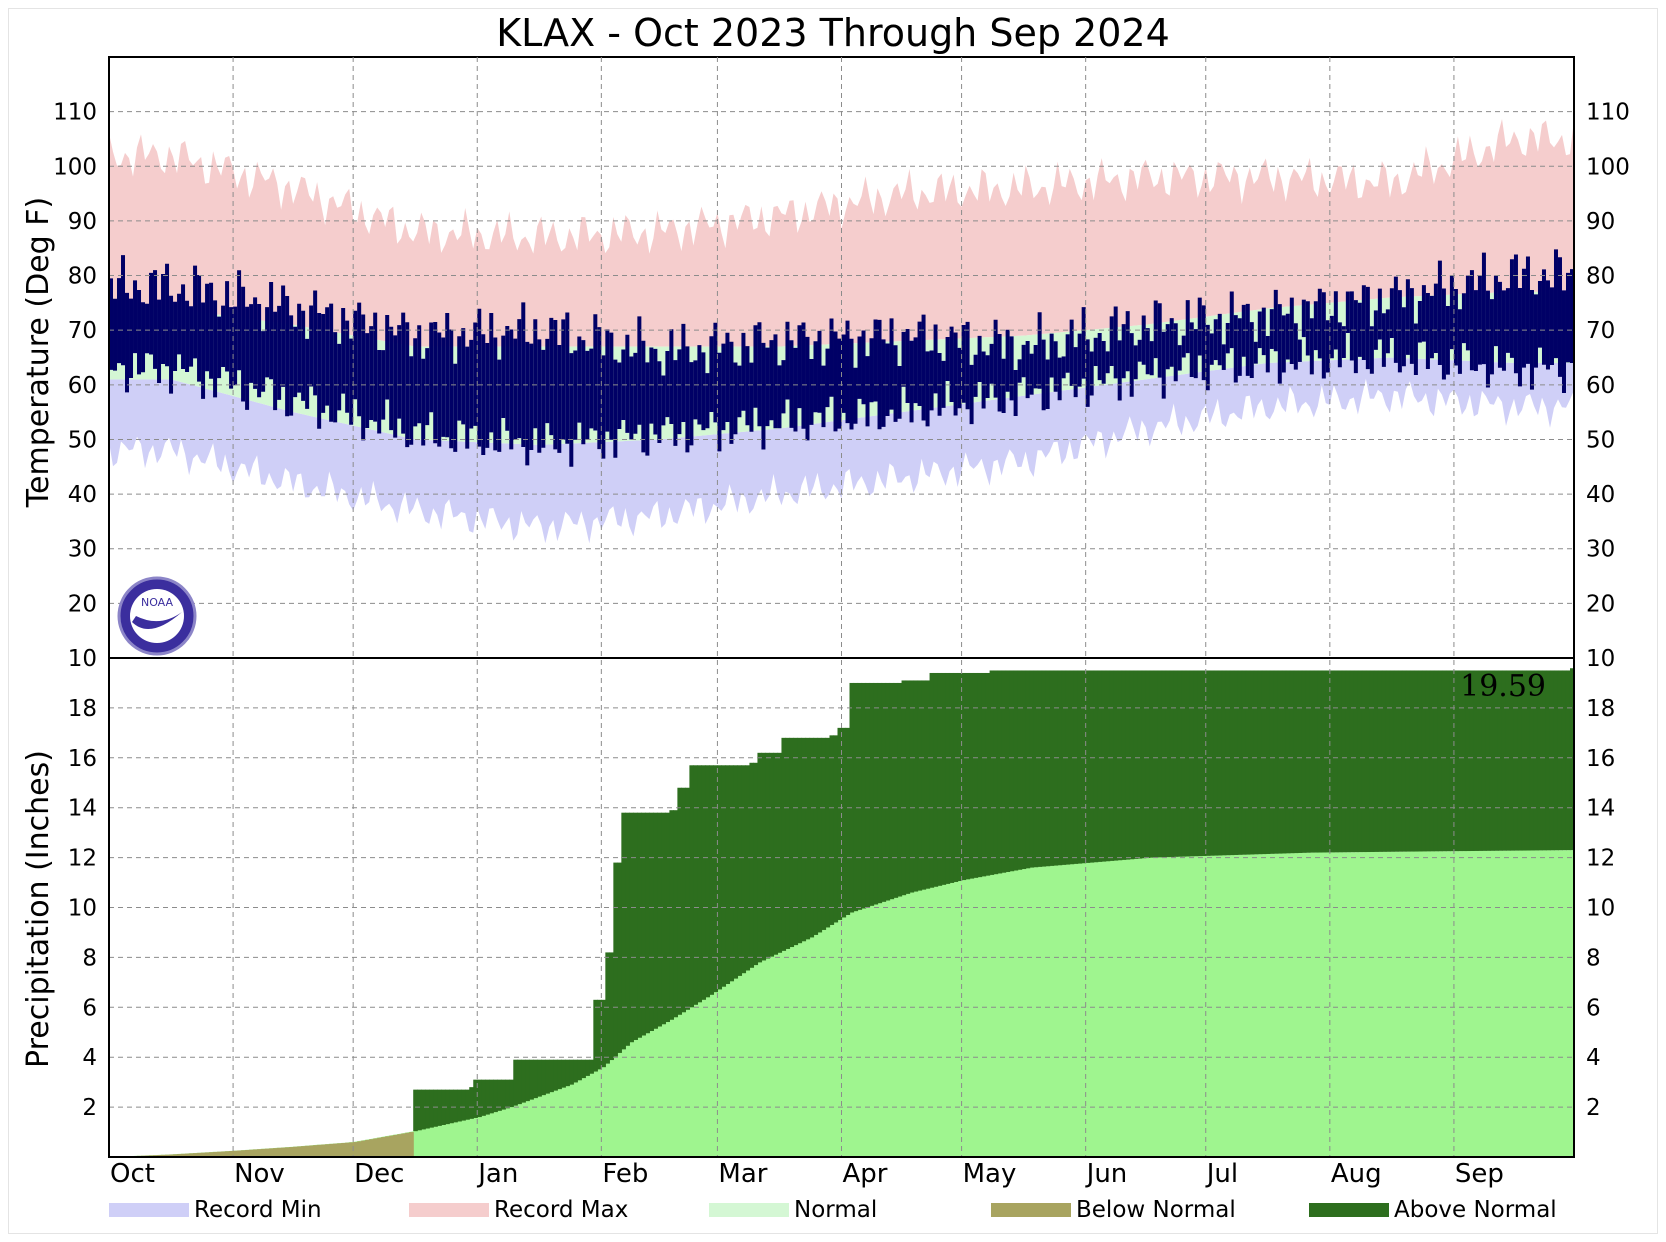 This screenshot has height=1242, width=1666. What do you see at coordinates (1600, 659) in the screenshot?
I see `temp-tick-right: 10` at bounding box center [1600, 659].